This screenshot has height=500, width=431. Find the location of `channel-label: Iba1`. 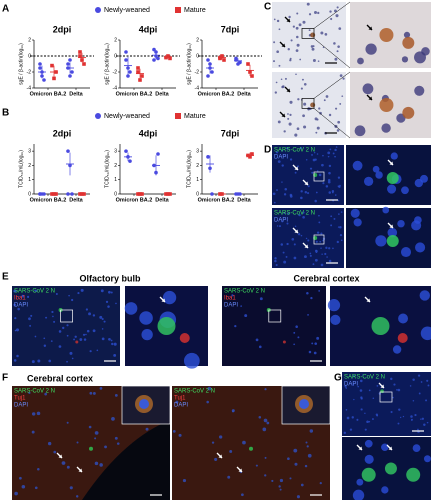

channel-label: Iba1 is located at coordinates (20, 299).